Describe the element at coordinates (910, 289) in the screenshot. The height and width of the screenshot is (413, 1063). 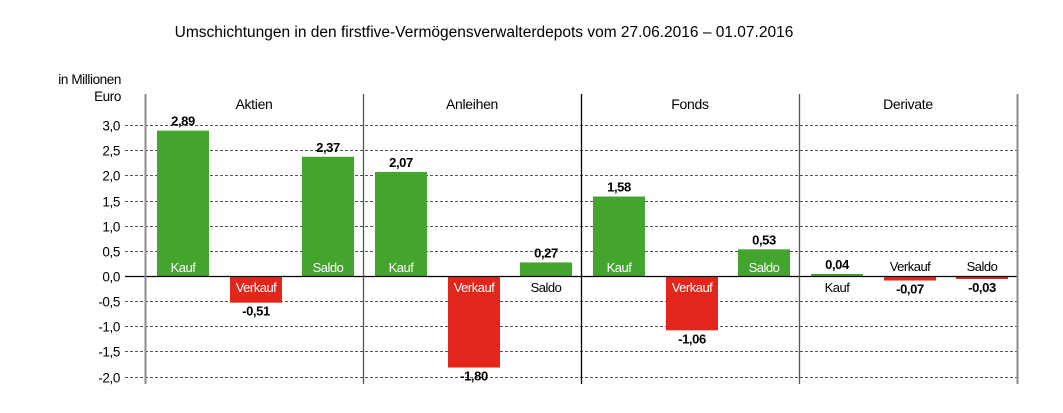
I see `value-label: -0,07` at that location.